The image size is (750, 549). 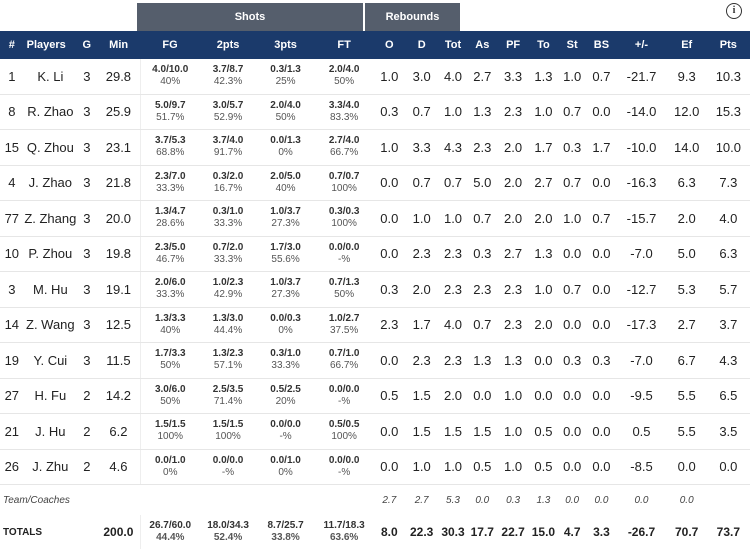 I want to click on player-fg: 1.3/3.3 40%, so click(x=170, y=325).